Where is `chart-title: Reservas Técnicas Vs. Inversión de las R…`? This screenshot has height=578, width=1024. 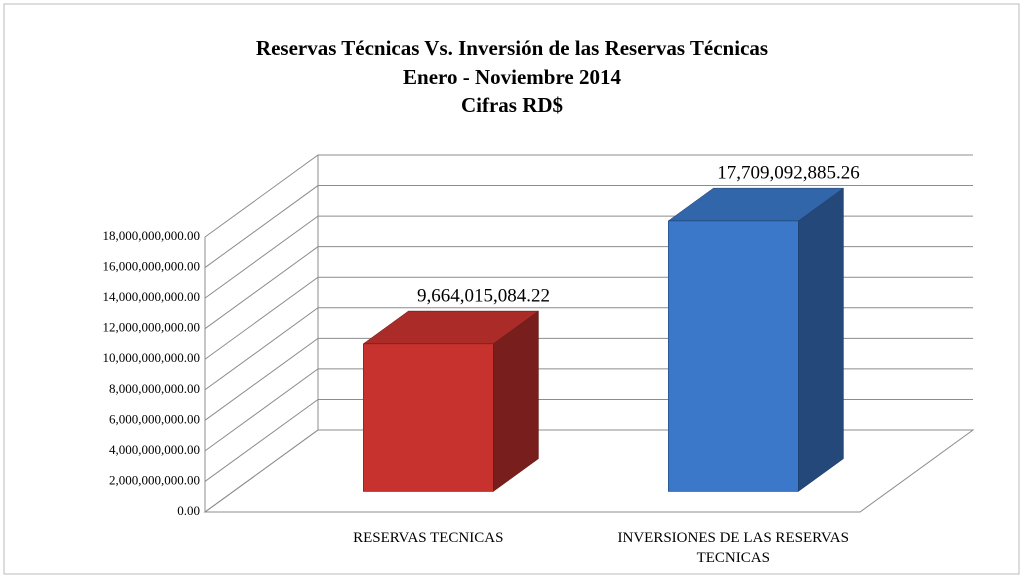
chart-title: Reservas Técnicas Vs. Inversión de las R… is located at coordinates (512, 48).